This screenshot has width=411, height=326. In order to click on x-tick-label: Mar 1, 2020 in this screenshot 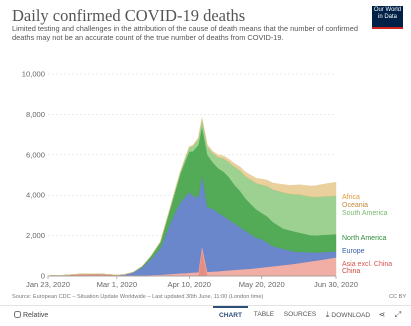, I will do `click(117, 284)`.